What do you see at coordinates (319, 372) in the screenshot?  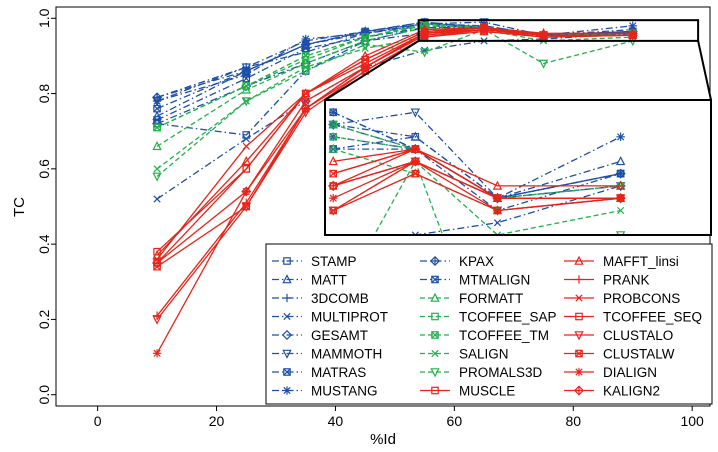 I see `legend-item-matras: MATRAS` at bounding box center [319, 372].